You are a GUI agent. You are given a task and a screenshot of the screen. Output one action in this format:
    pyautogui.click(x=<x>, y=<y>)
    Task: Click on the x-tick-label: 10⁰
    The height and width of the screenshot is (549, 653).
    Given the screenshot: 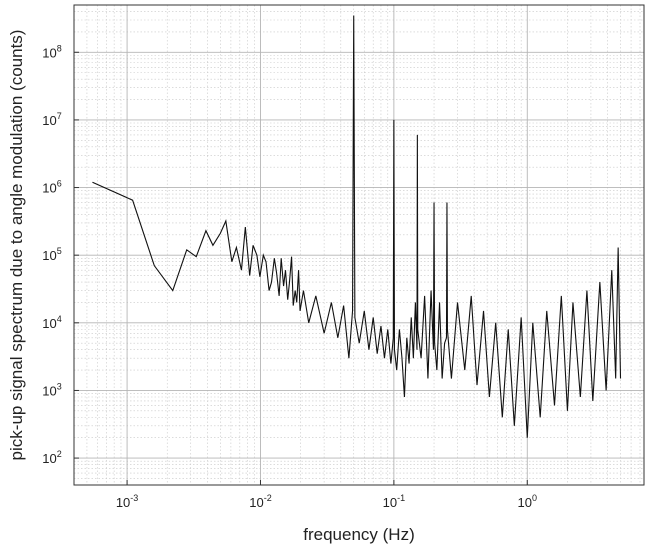 What is the action you would take?
    pyautogui.click(x=527, y=501)
    